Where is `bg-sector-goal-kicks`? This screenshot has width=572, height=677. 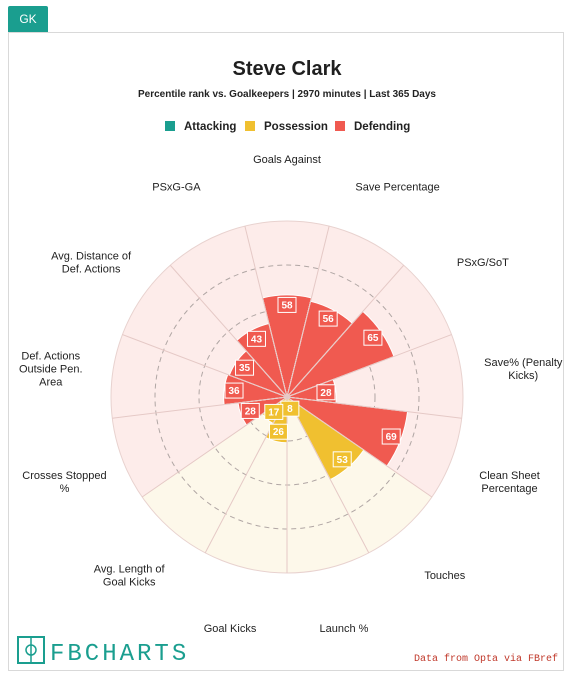 bg-sector-goal-kicks is located at coordinates (246, 485).